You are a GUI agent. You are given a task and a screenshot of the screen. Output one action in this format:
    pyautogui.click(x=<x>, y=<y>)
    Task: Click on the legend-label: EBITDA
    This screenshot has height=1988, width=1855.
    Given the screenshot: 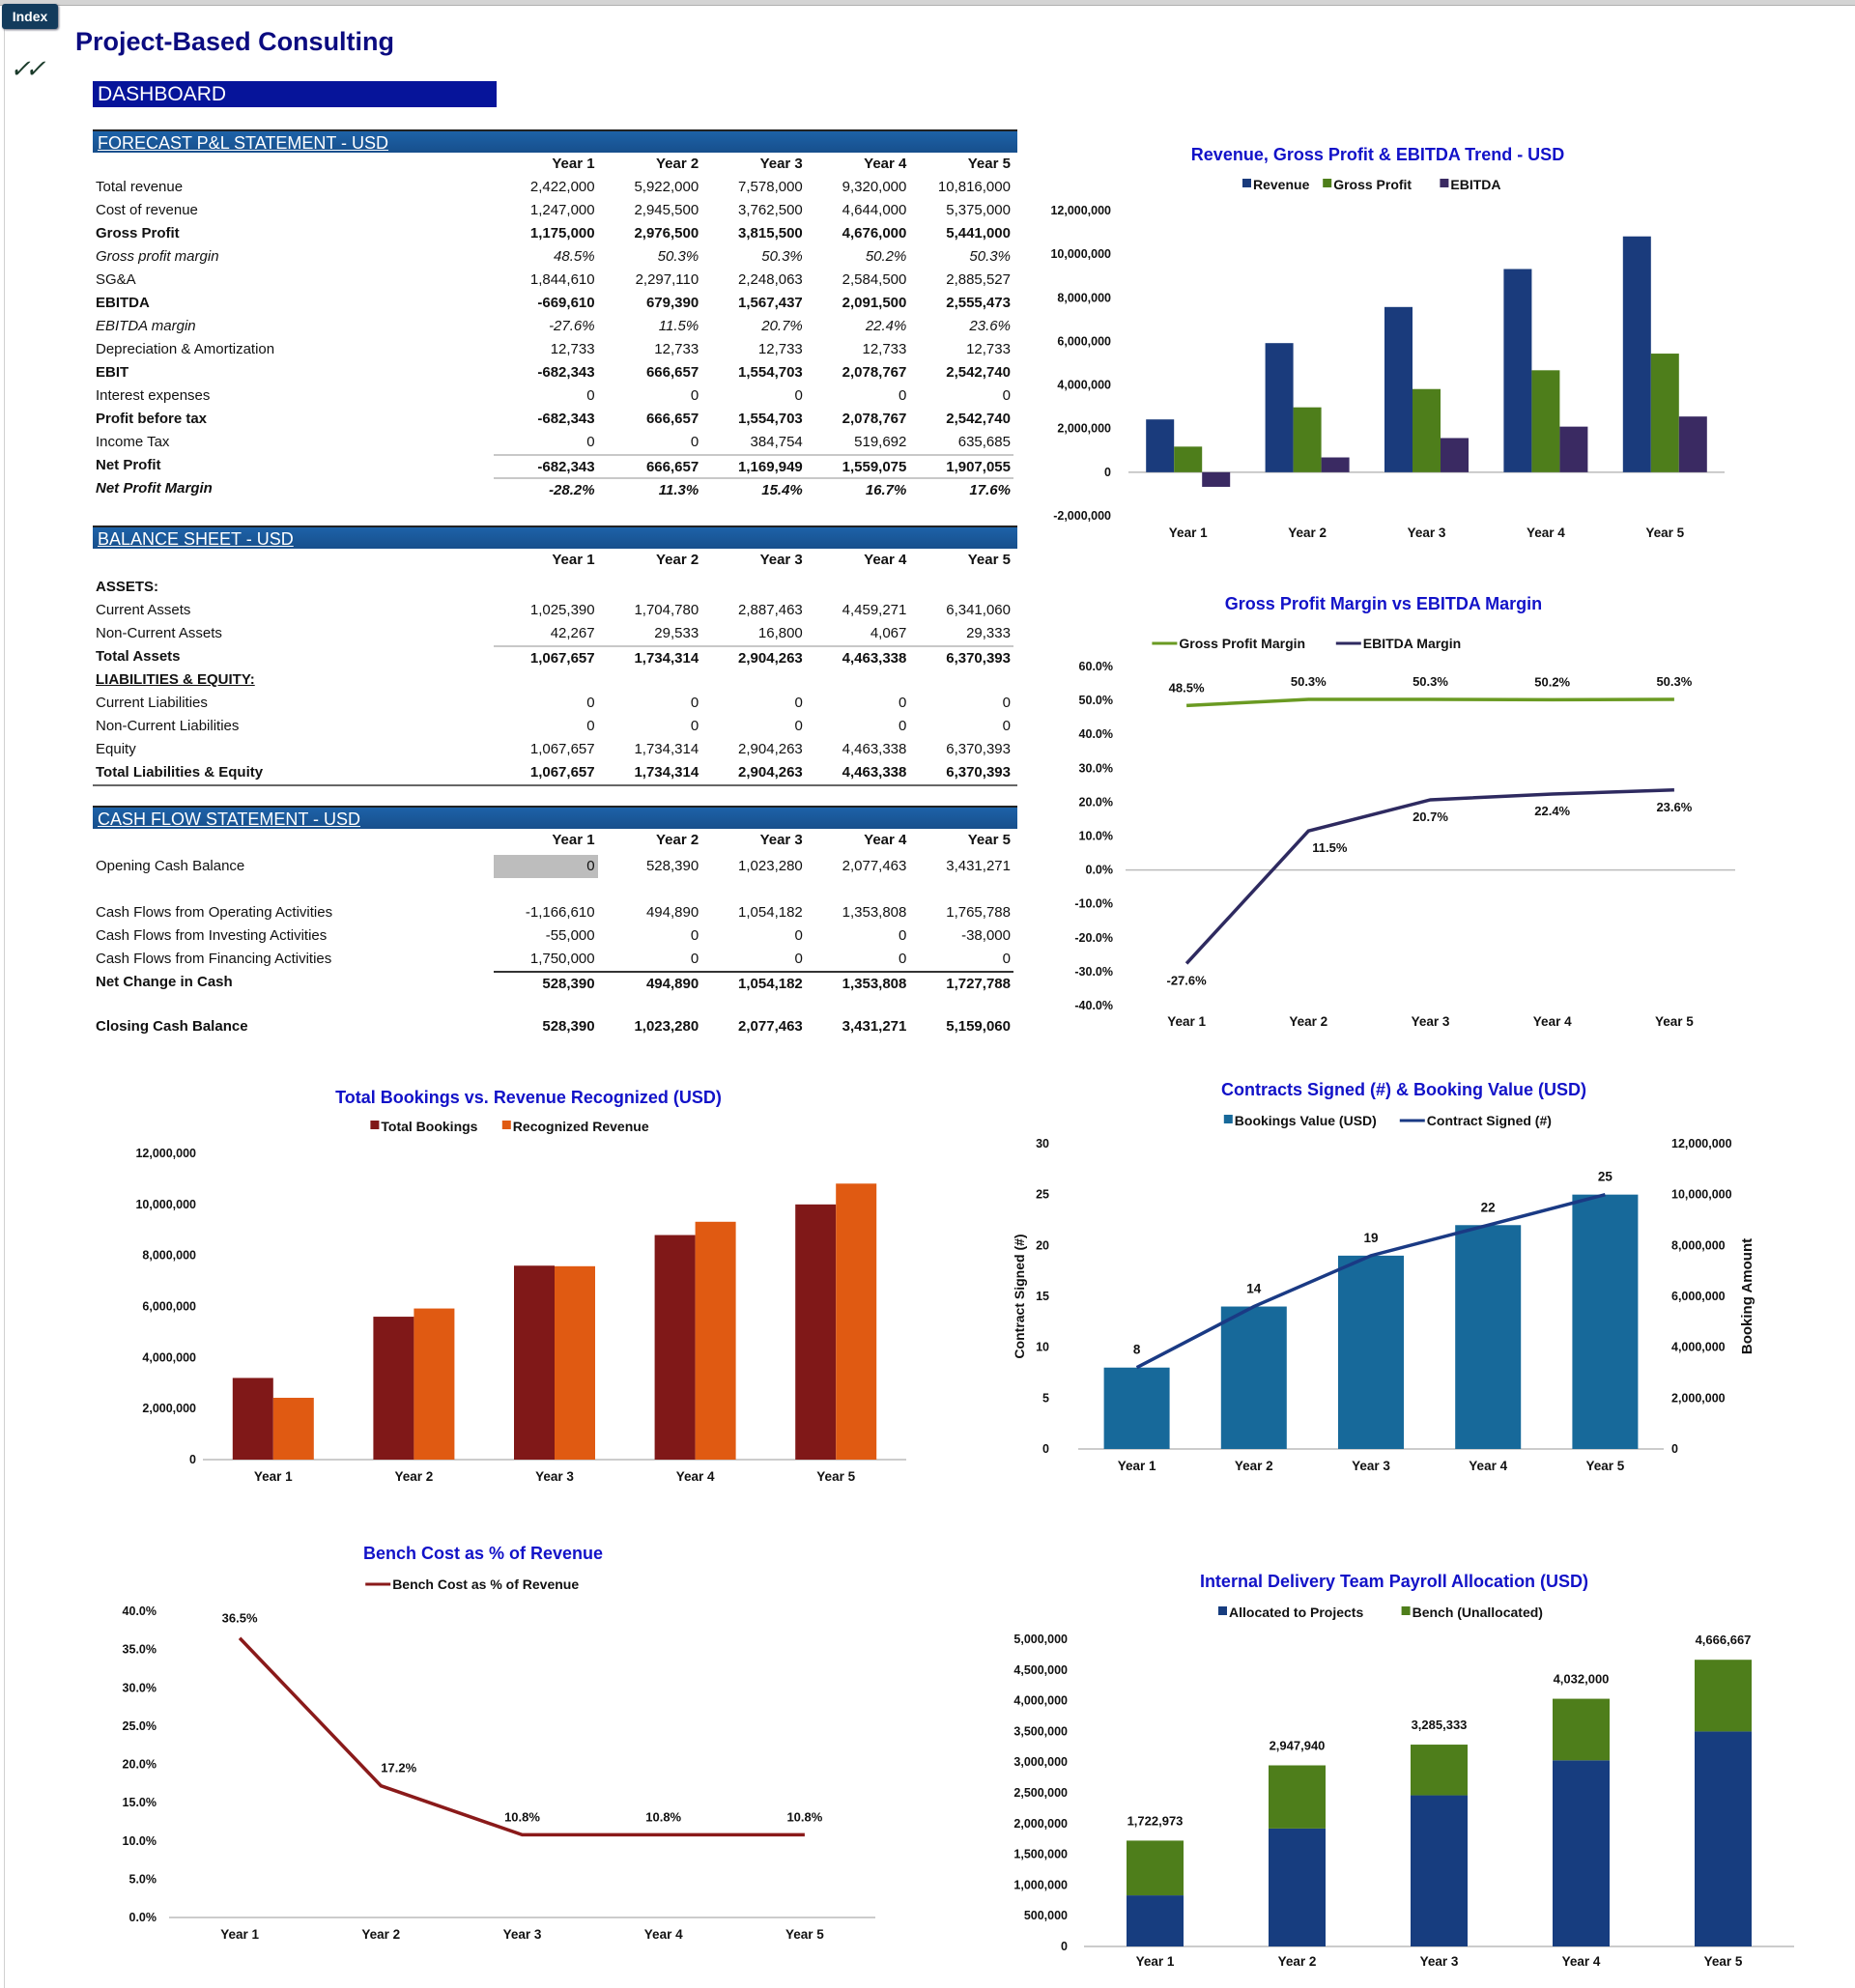 What is the action you would take?
    pyautogui.click(x=1475, y=184)
    